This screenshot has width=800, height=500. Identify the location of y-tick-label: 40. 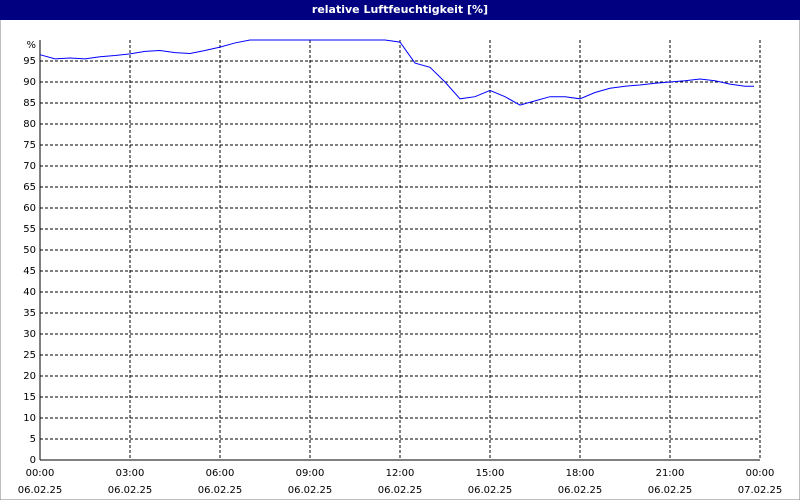
(29, 292).